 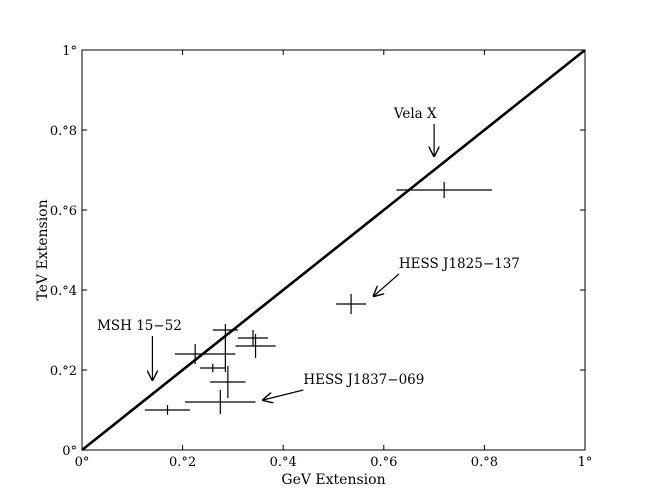 I want to click on annotation-label: HESS J1837−069, so click(x=363, y=380).